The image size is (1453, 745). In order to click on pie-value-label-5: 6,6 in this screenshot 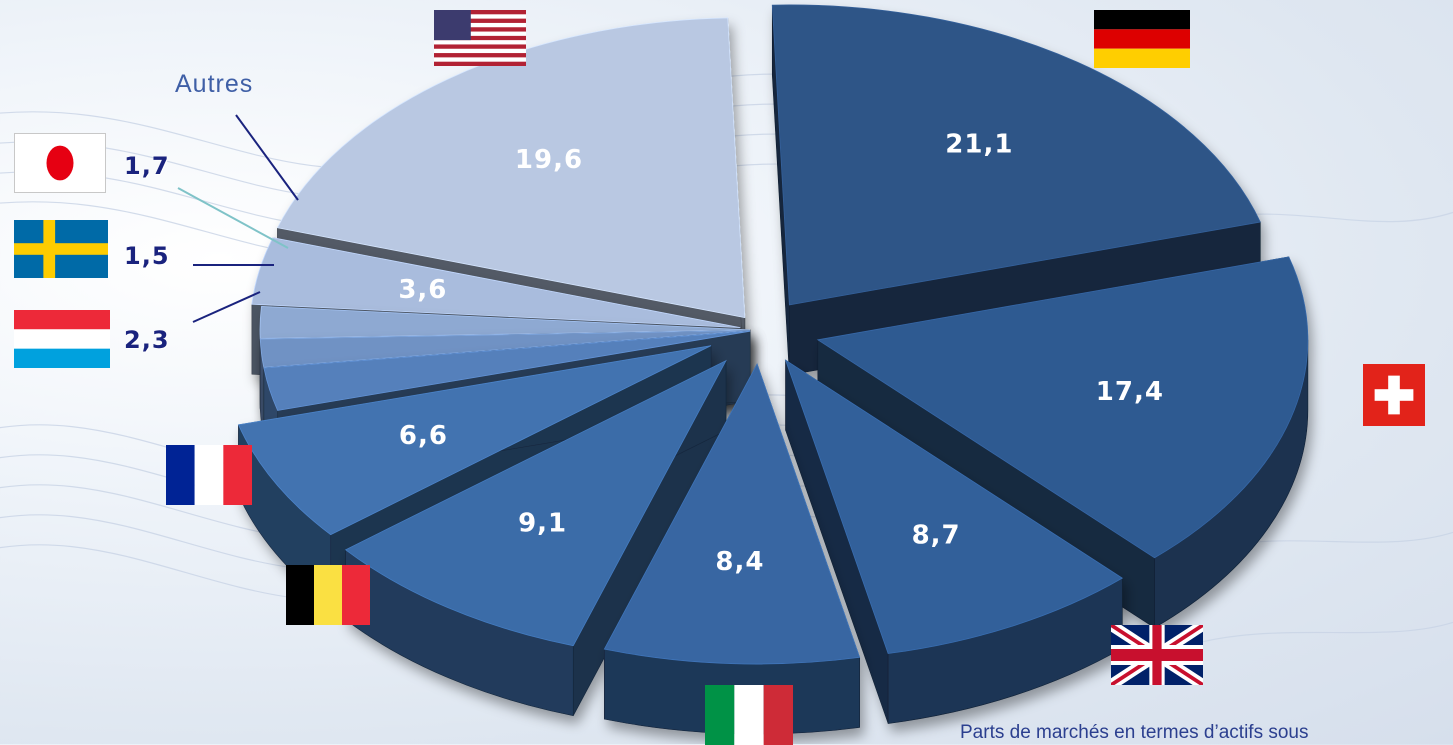, I will do `click(423, 436)`.